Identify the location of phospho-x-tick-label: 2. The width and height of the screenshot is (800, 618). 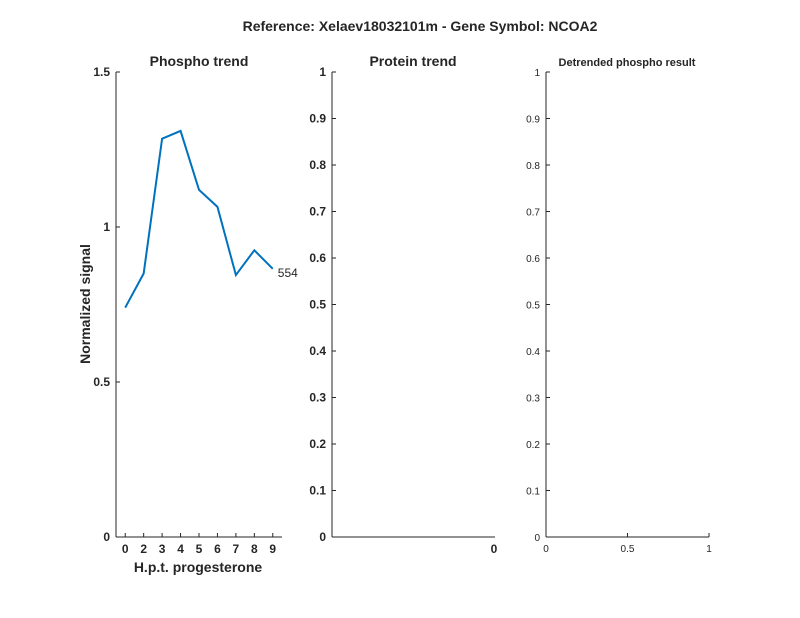
(143, 549).